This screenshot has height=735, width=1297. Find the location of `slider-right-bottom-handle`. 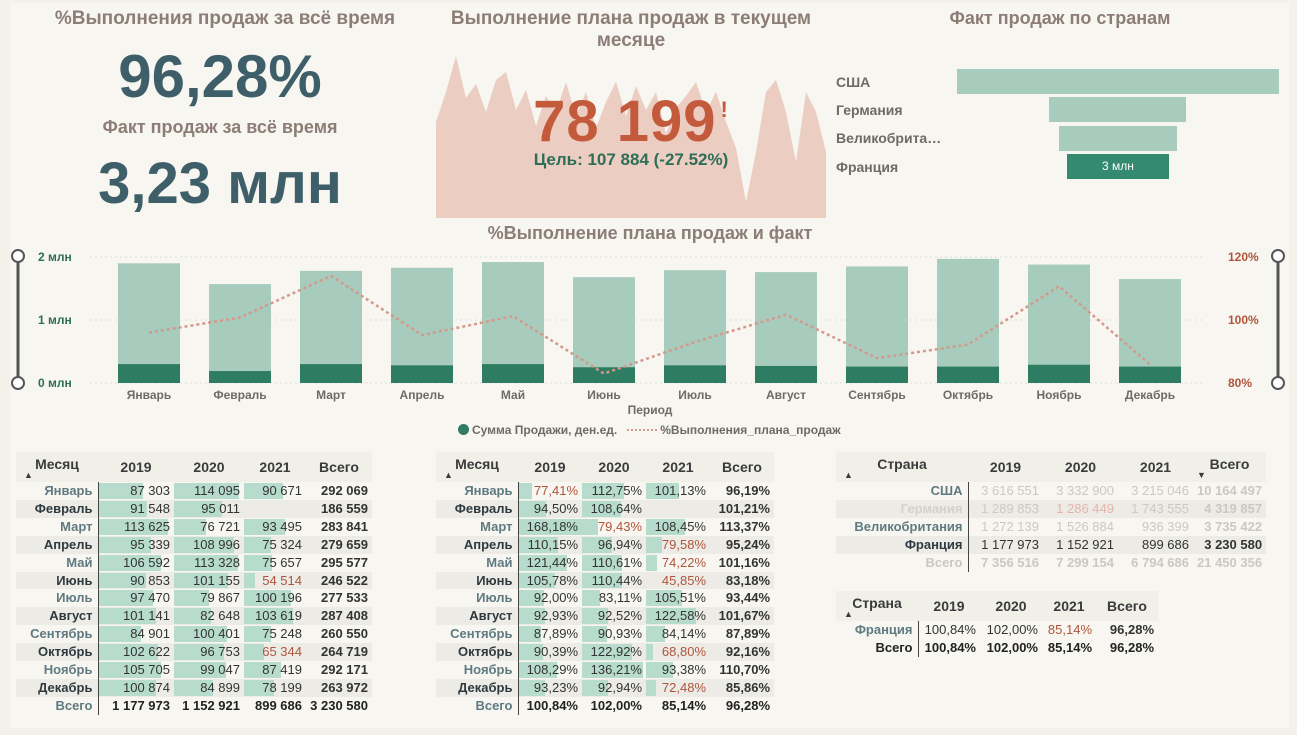

slider-right-bottom-handle is located at coordinates (1278, 383).